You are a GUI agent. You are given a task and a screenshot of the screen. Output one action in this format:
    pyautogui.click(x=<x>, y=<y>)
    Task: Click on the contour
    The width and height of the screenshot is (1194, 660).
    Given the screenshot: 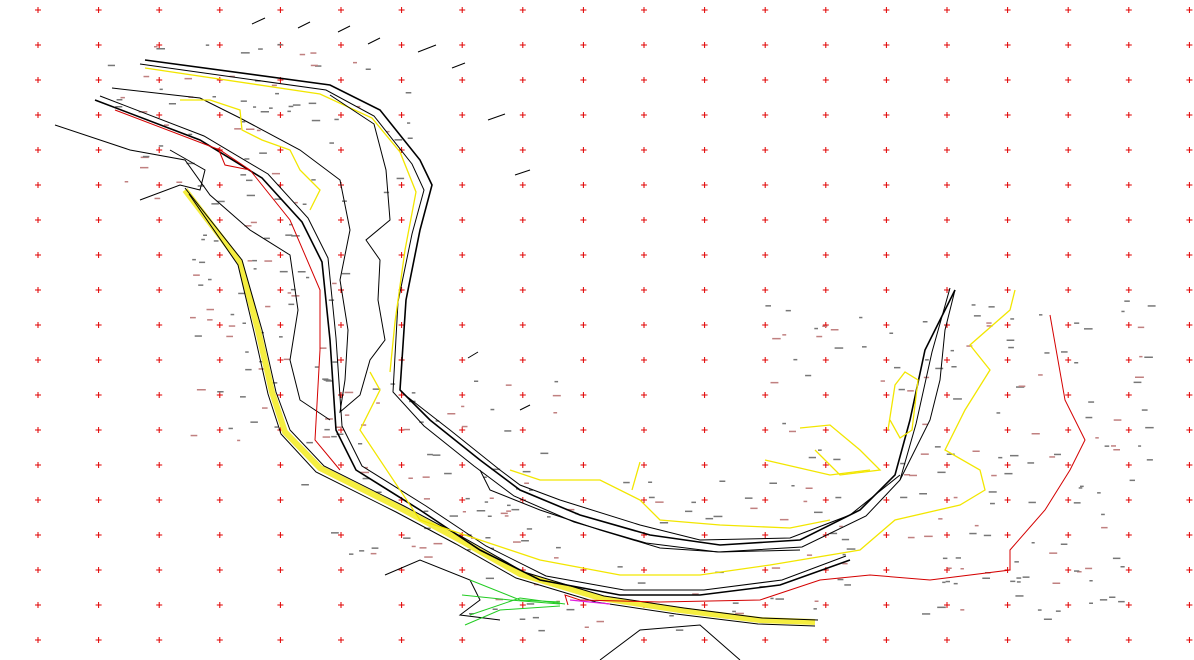 What is the action you would take?
    pyautogui.click(x=172, y=175)
    